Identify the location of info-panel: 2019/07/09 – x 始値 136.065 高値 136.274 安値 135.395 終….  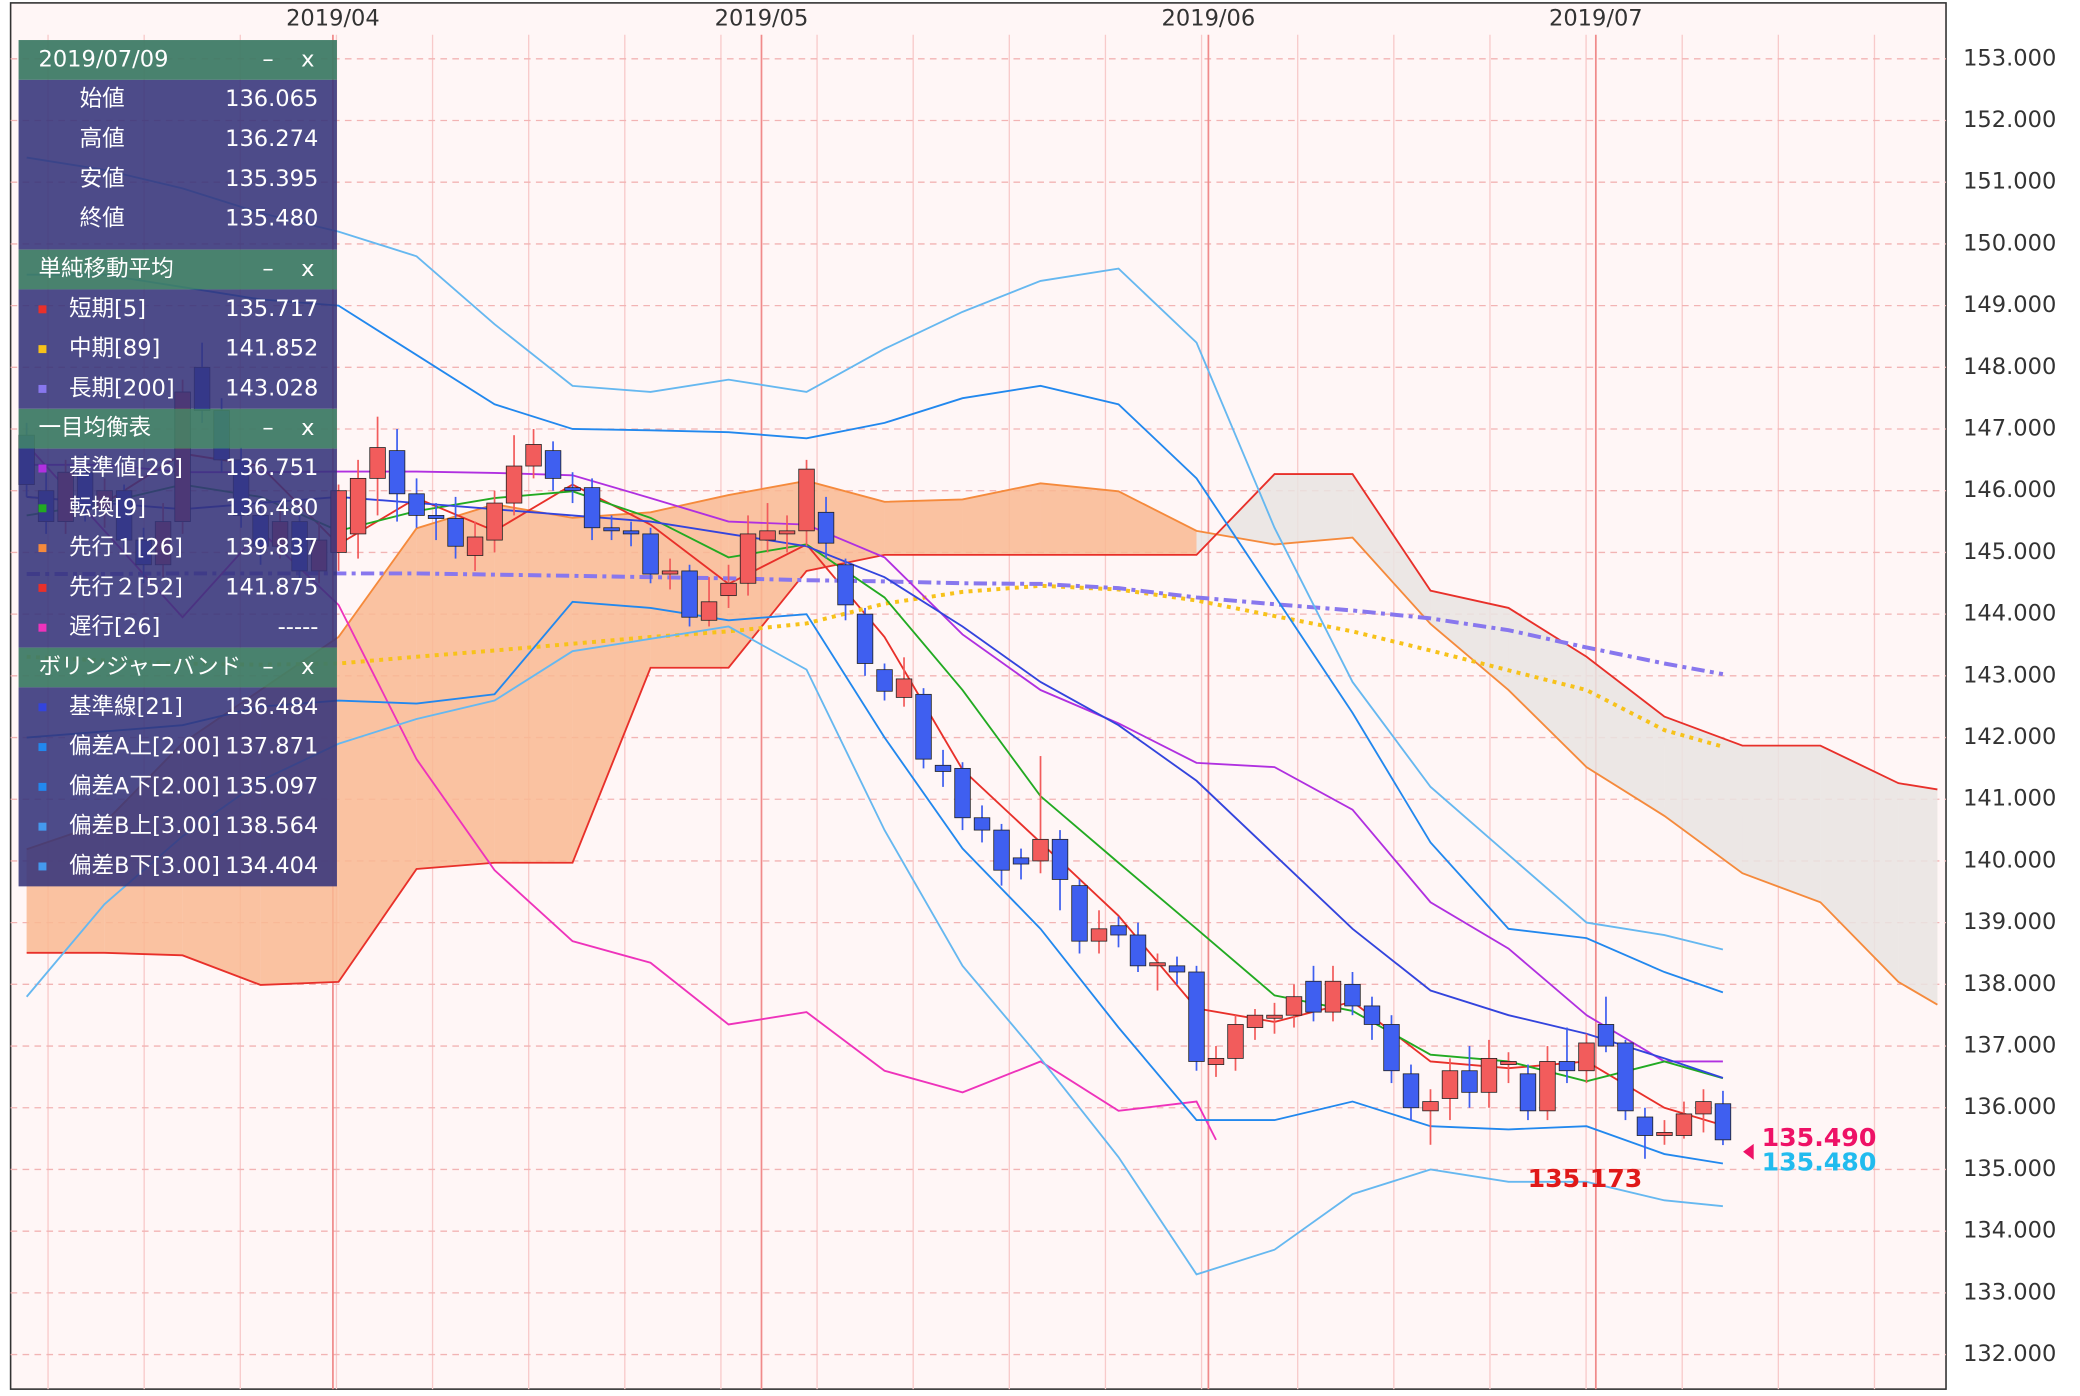
(177, 463).